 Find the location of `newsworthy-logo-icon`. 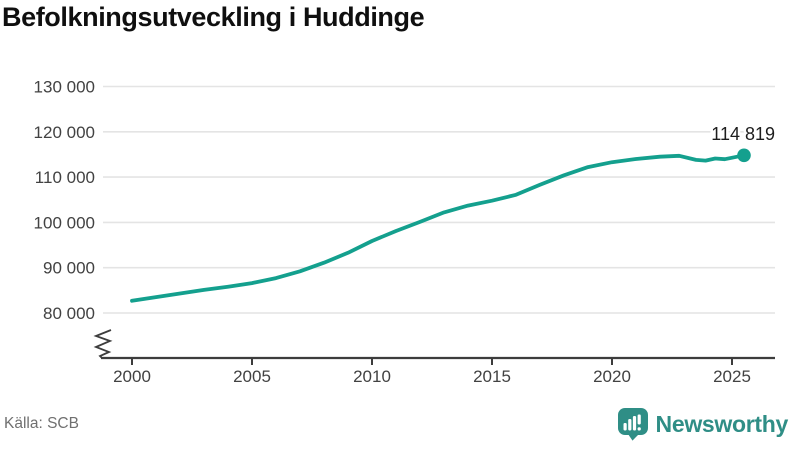

newsworthy-logo-icon is located at coordinates (632, 424).